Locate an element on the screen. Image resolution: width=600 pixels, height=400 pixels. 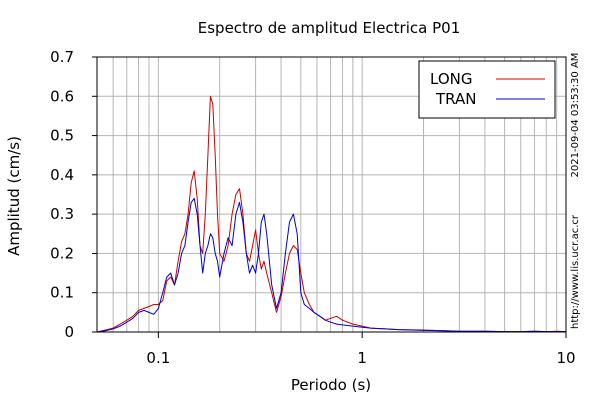
timestamp-text: 2021-09-04 03:53:30 AM is located at coordinates (575, 115).